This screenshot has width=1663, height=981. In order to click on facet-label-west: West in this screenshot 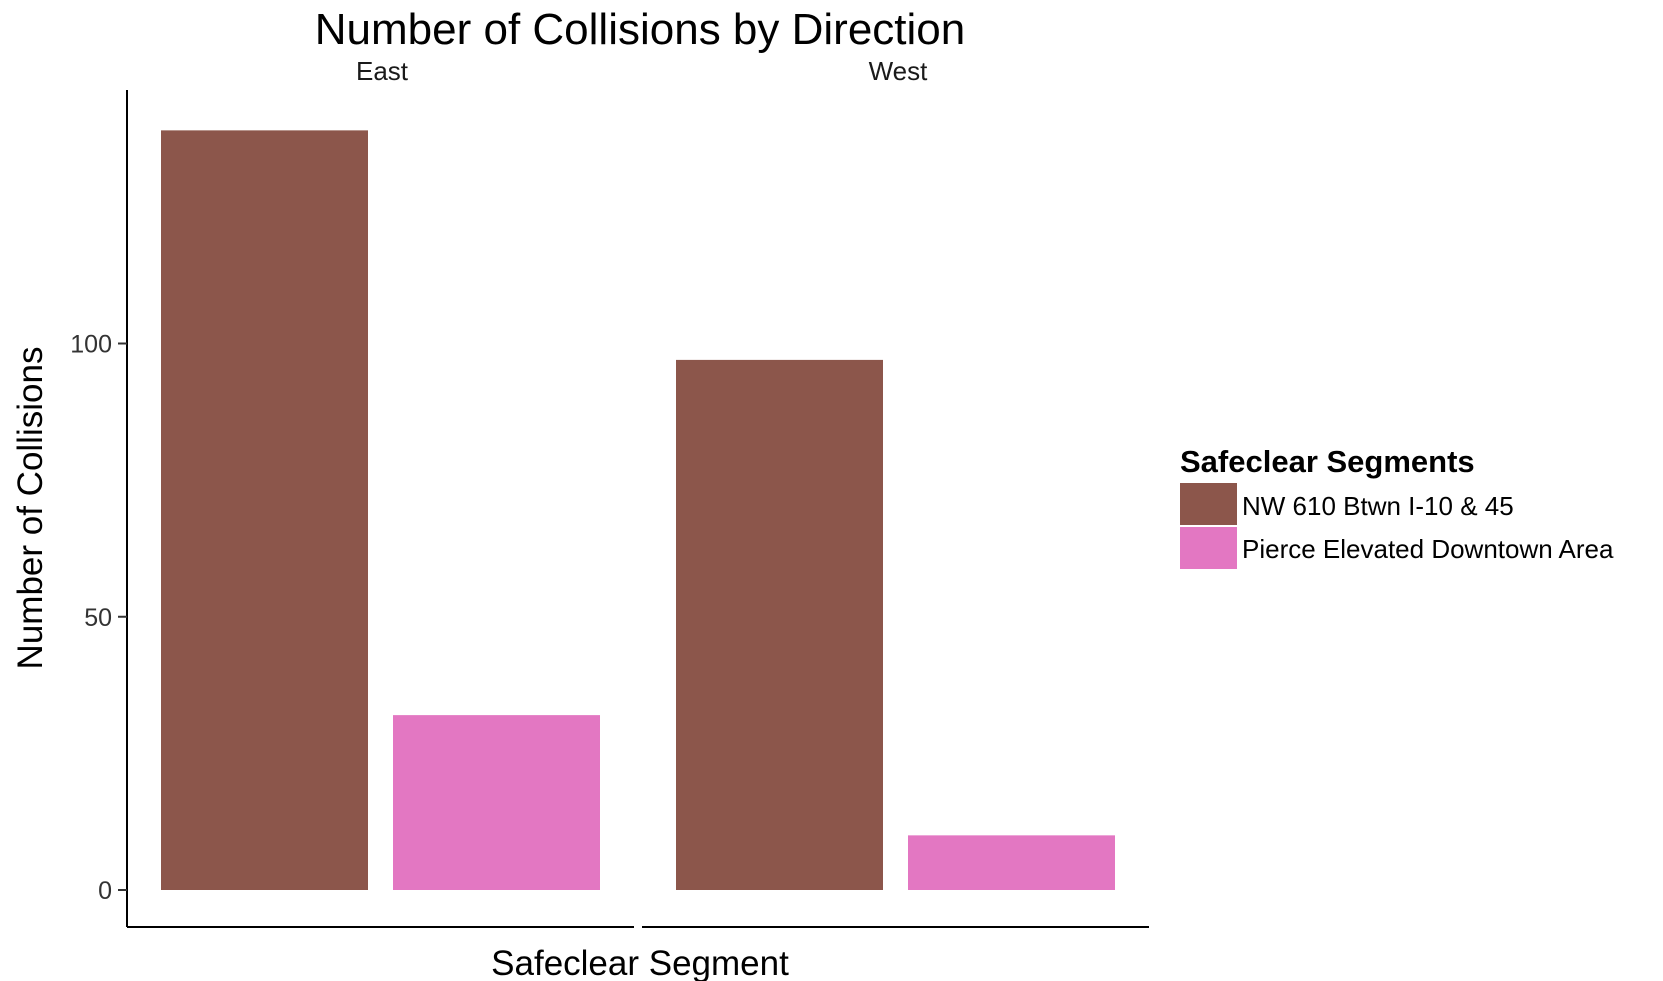, I will do `click(899, 71)`.